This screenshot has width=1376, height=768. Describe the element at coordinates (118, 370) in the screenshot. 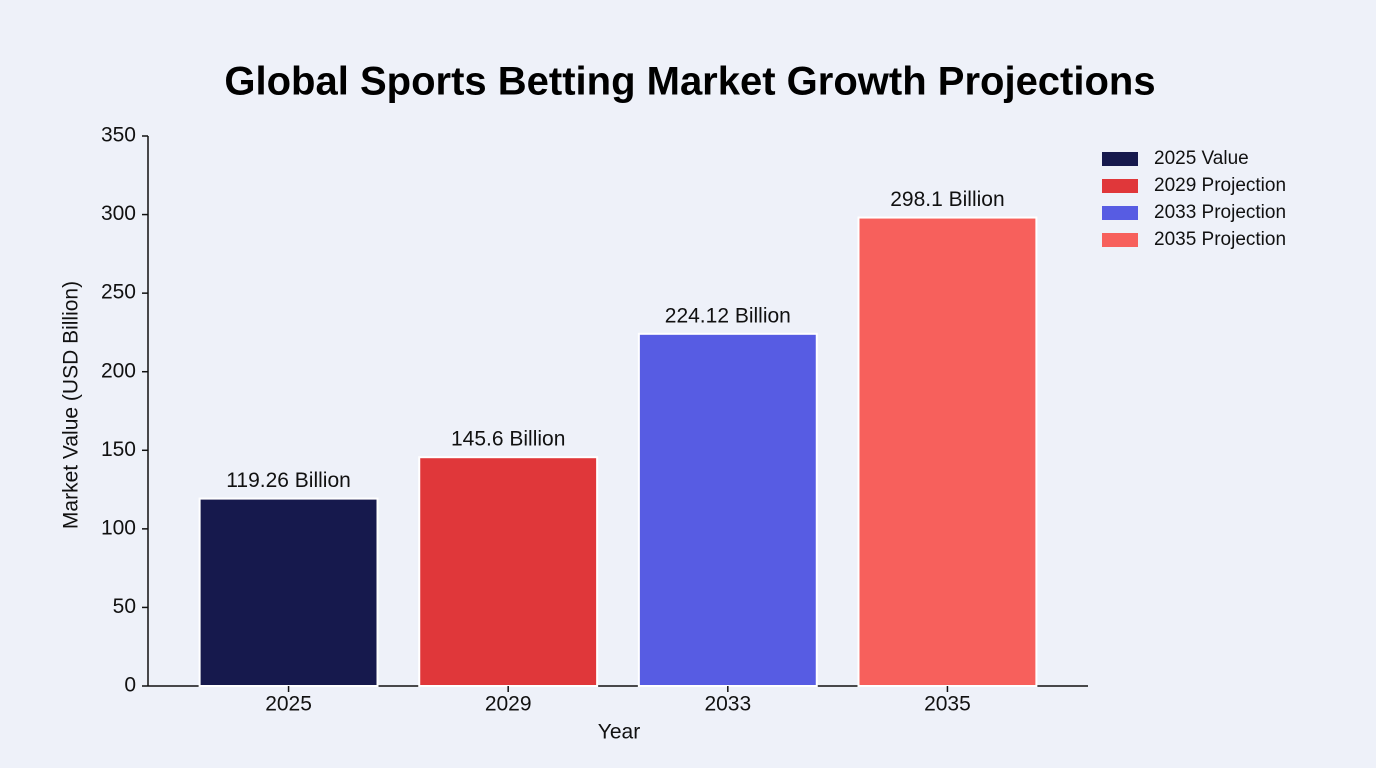

I see `y-tick-label: 200` at that location.